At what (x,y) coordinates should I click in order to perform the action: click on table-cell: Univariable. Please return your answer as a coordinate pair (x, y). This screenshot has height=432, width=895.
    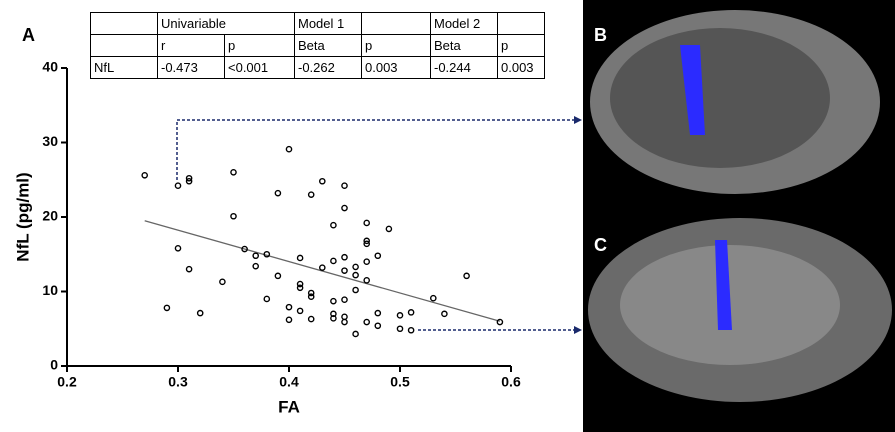
    Looking at the image, I should click on (226, 23).